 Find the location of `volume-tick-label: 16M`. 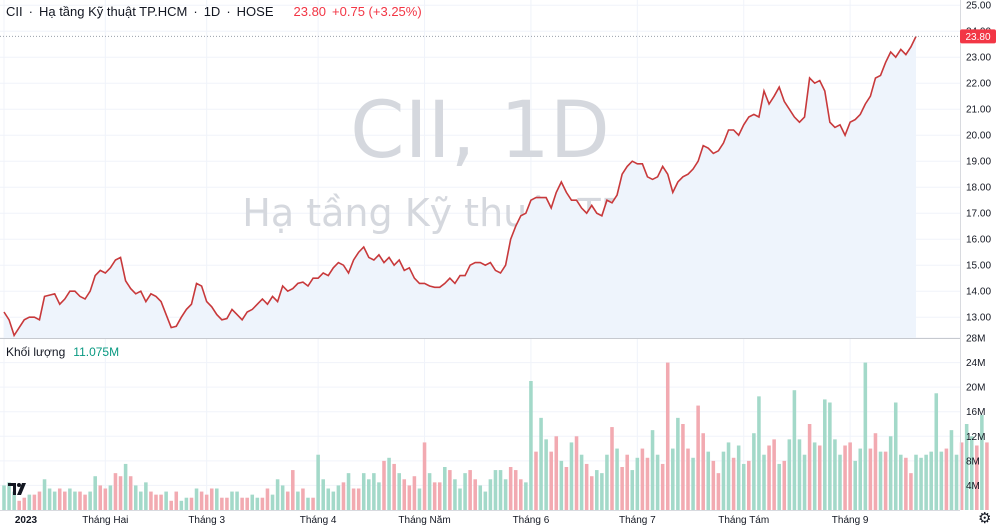

volume-tick-label: 16M is located at coordinates (975, 412).